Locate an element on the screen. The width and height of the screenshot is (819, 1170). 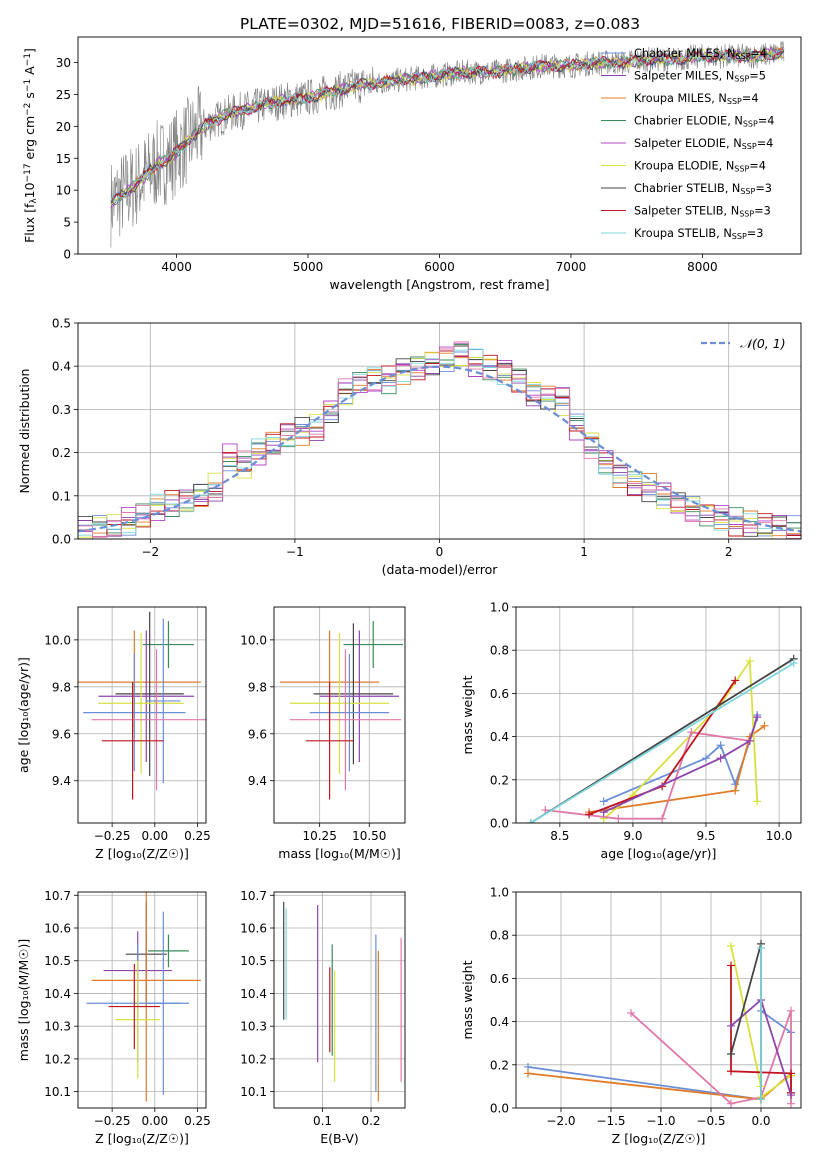
observed-spectrum is located at coordinates (447, 144).